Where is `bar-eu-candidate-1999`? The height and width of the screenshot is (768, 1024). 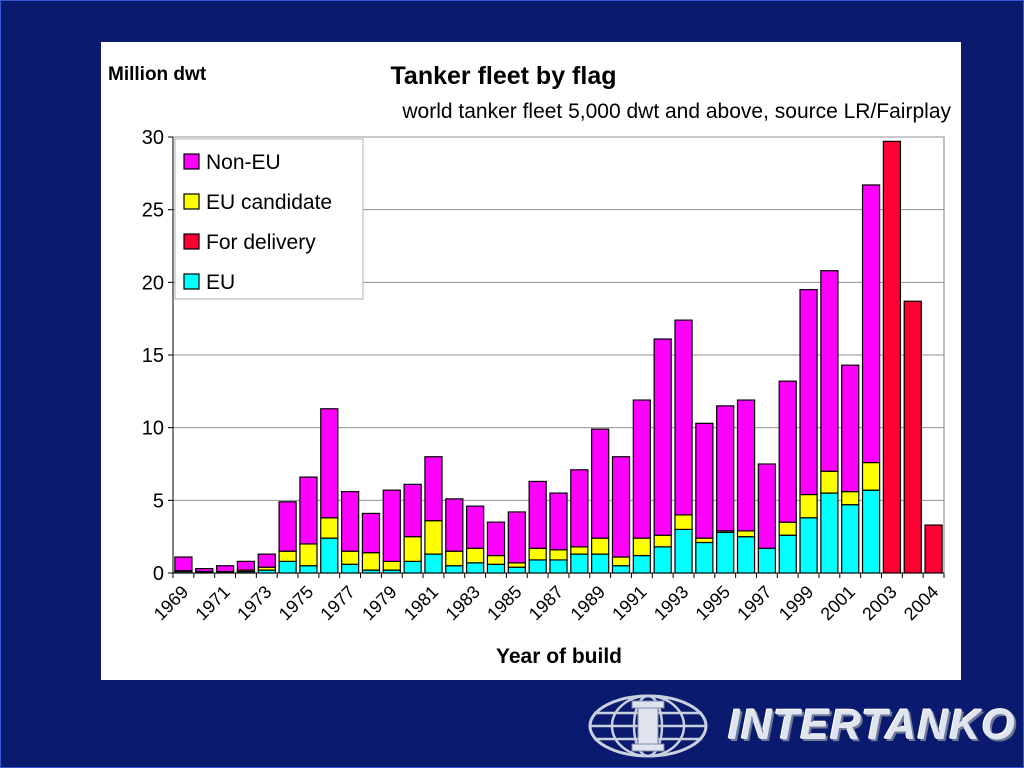 bar-eu-candidate-1999 is located at coordinates (808, 506).